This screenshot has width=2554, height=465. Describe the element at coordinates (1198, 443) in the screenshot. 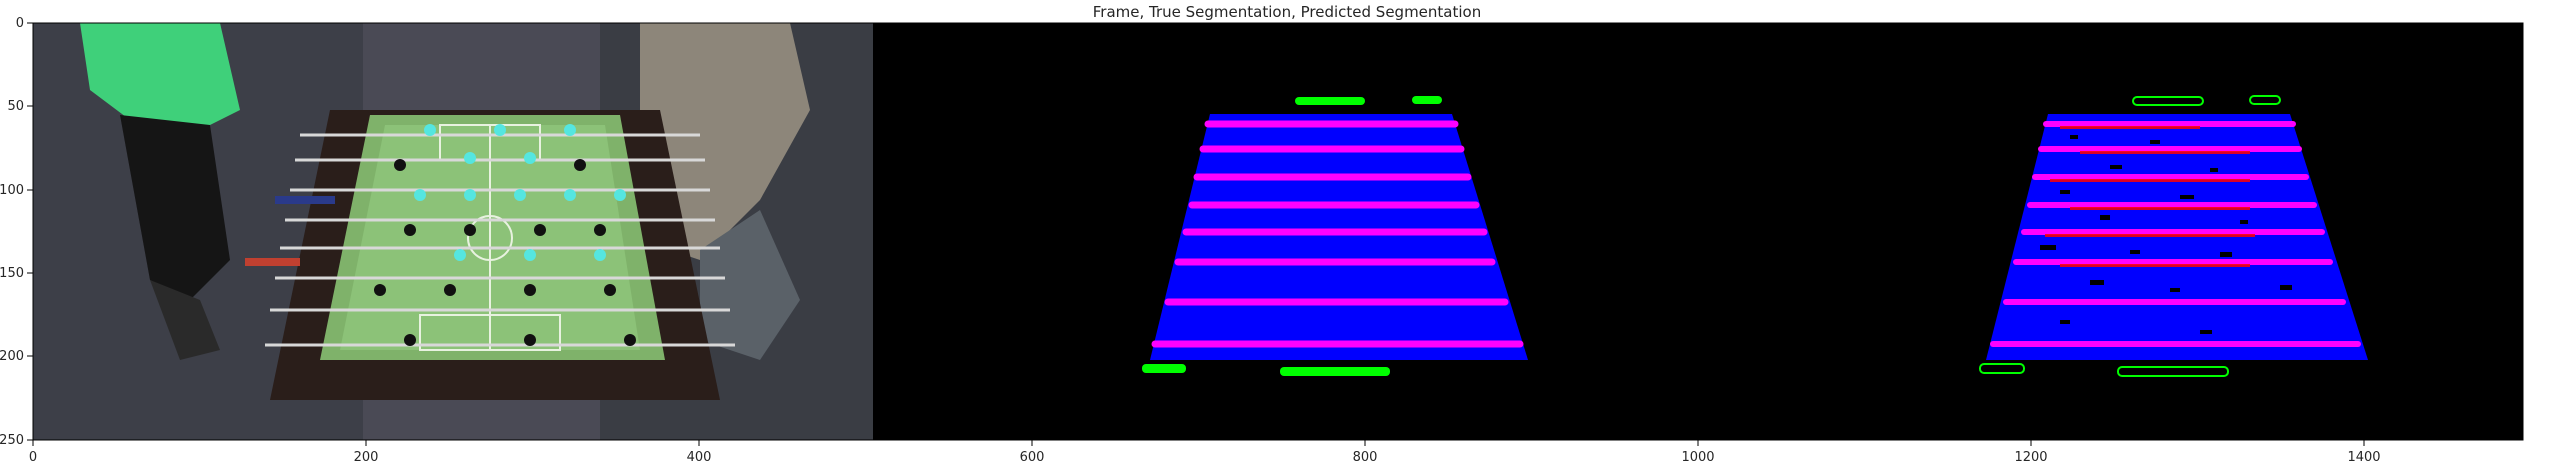

I see `x-axis` at that location.